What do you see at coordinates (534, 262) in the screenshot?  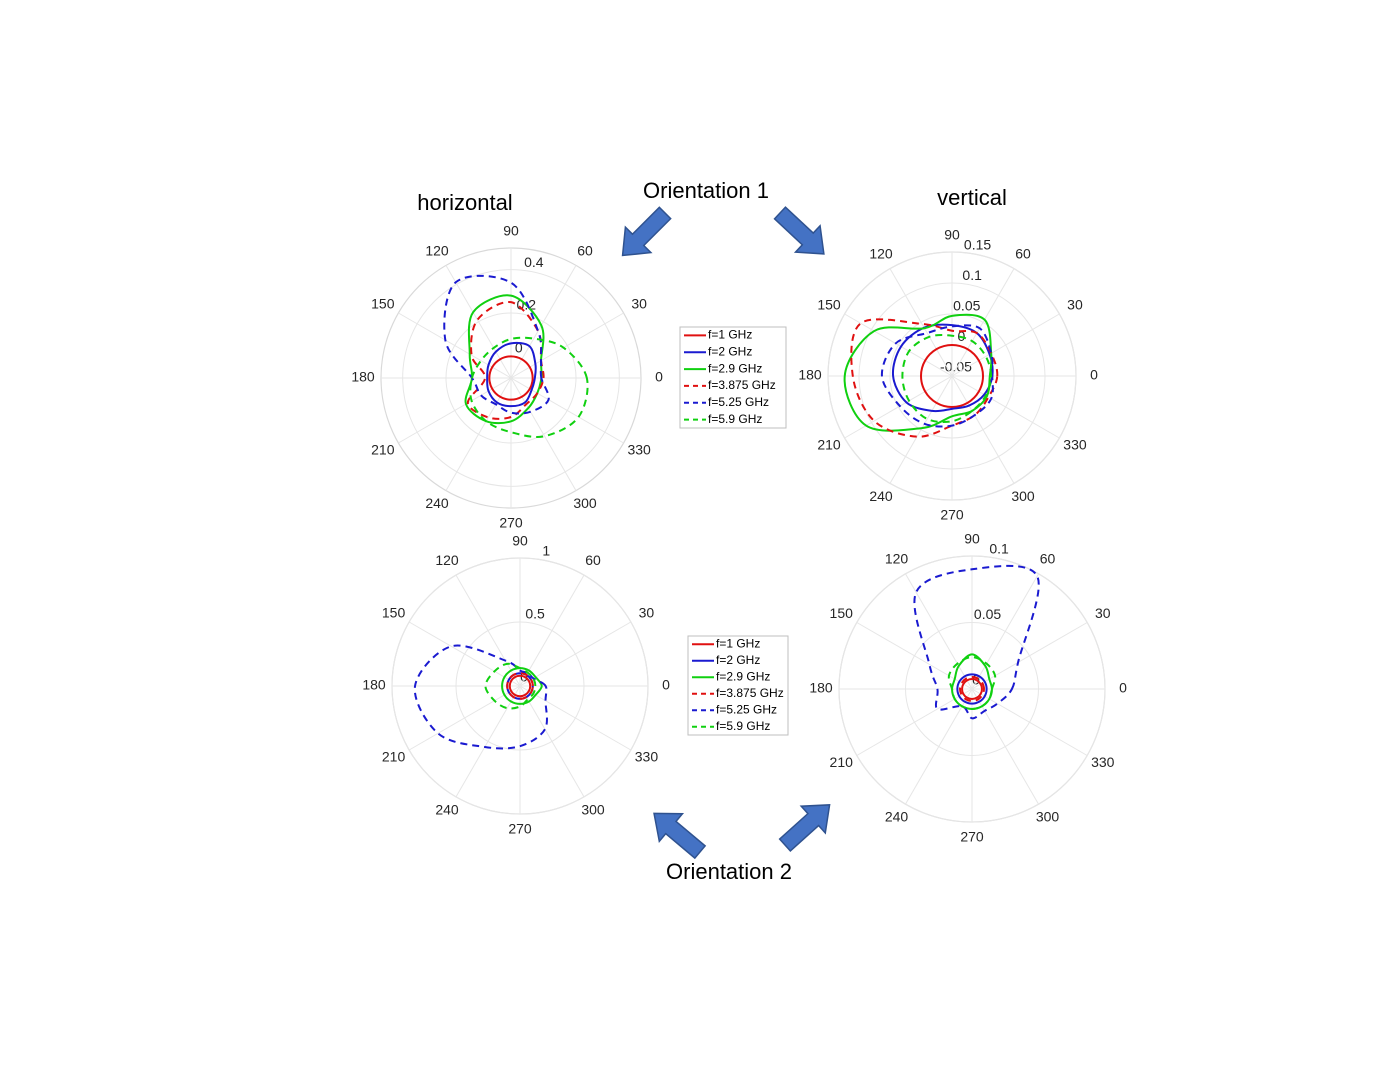 I see `r-tick-label: 0.4` at bounding box center [534, 262].